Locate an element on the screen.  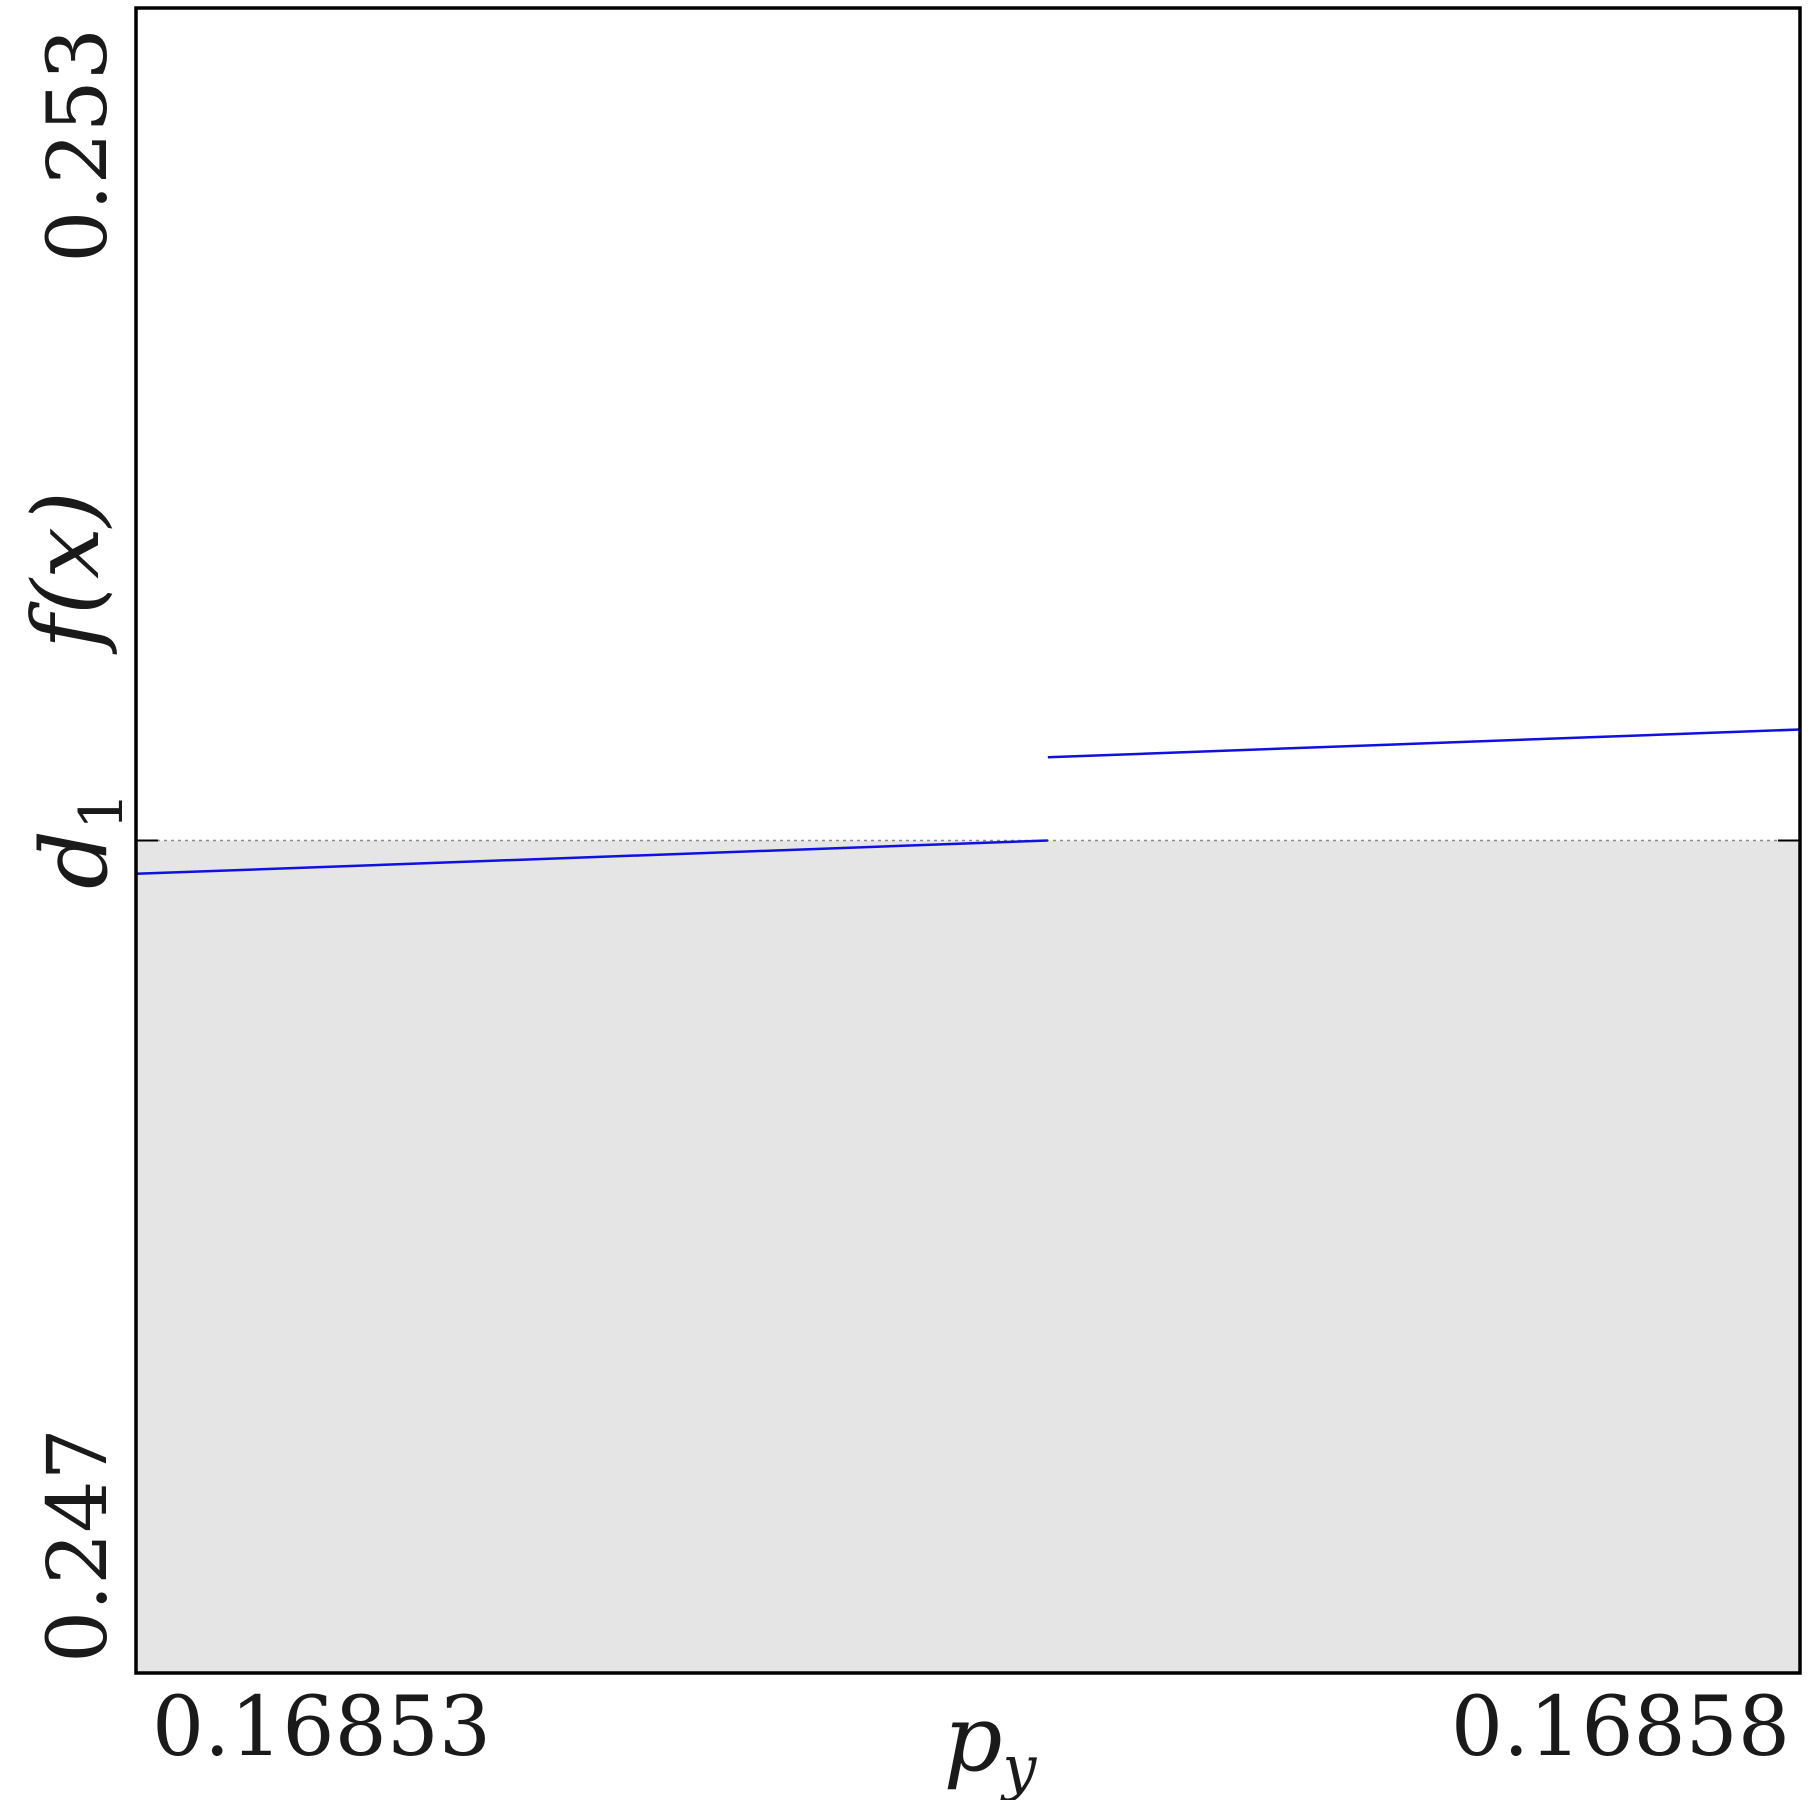
threshold-label: d1 is located at coordinates (79, 840).